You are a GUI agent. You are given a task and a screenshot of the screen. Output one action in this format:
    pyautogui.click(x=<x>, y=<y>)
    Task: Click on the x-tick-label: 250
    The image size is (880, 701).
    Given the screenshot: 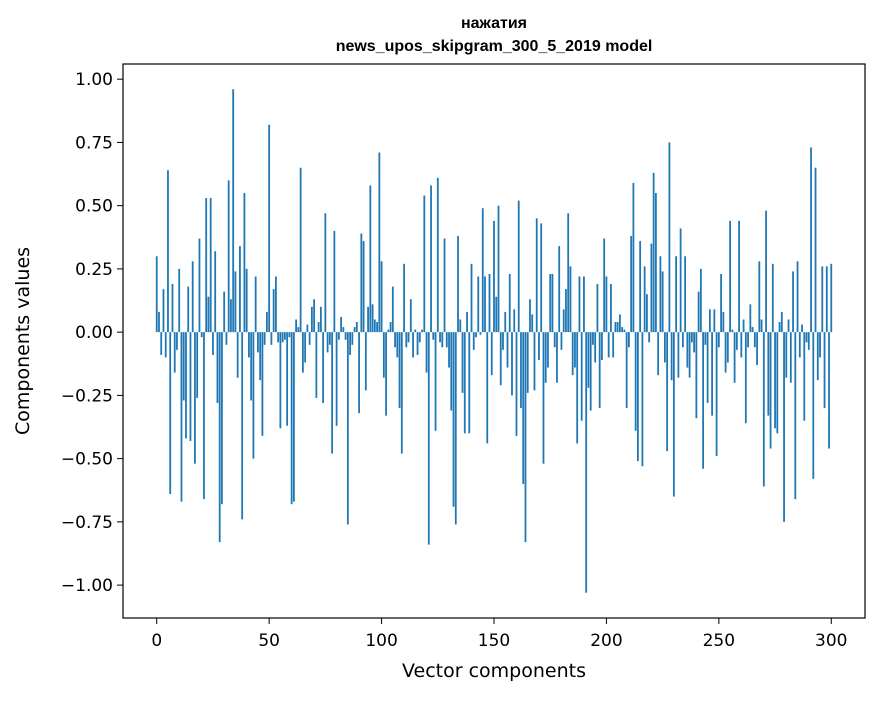 What is the action you would take?
    pyautogui.click(x=719, y=641)
    